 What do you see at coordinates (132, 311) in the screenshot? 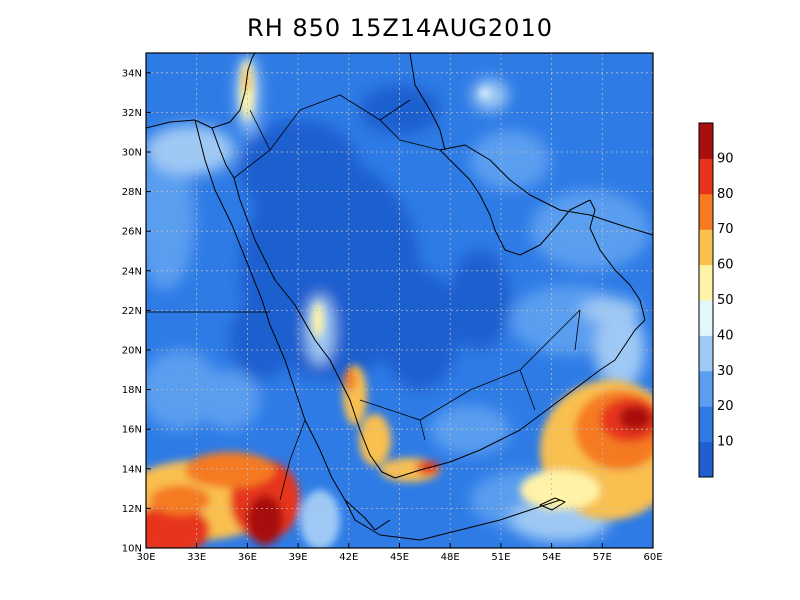
I see `y-tick-label: 22N` at bounding box center [132, 311].